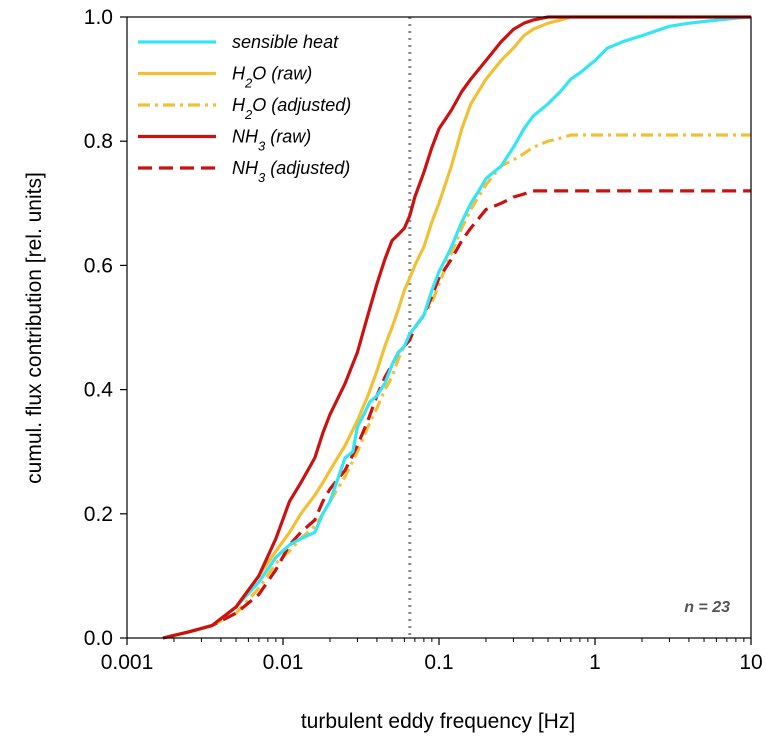 The height and width of the screenshot is (738, 767). What do you see at coordinates (707, 607) in the screenshot?
I see `sample-count-annotation: n = 23` at bounding box center [707, 607].